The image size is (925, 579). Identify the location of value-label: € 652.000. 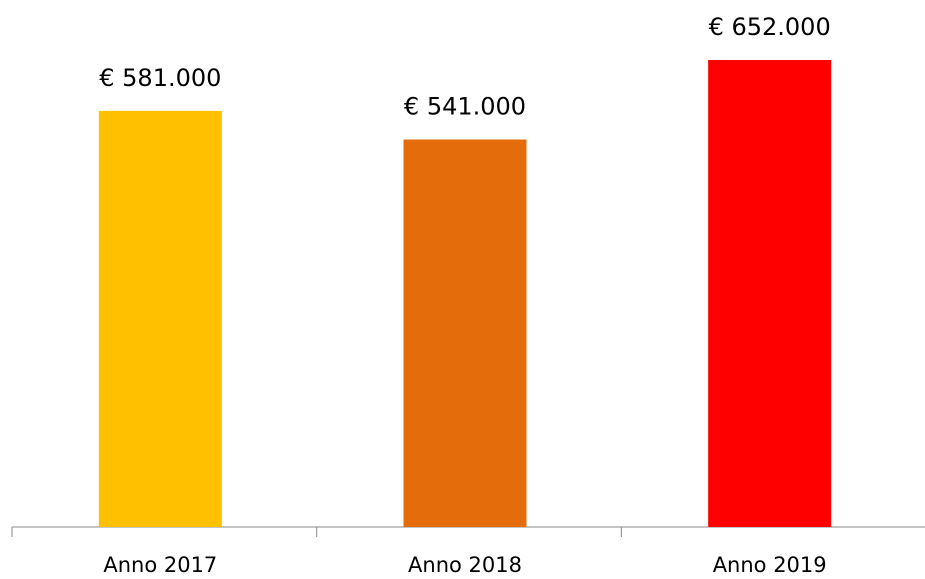
(770, 27).